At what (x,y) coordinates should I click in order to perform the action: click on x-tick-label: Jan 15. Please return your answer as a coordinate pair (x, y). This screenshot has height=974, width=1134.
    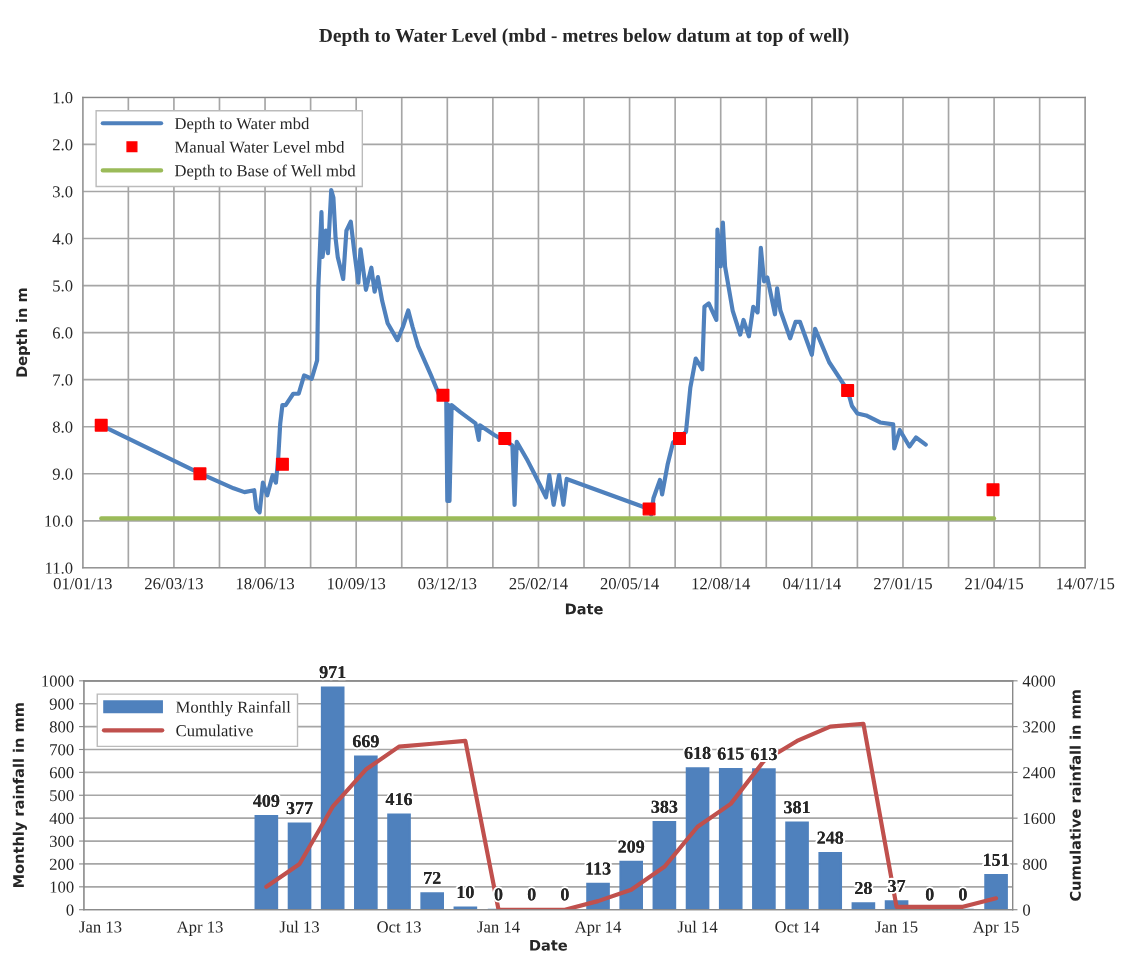
    Looking at the image, I should click on (896, 927).